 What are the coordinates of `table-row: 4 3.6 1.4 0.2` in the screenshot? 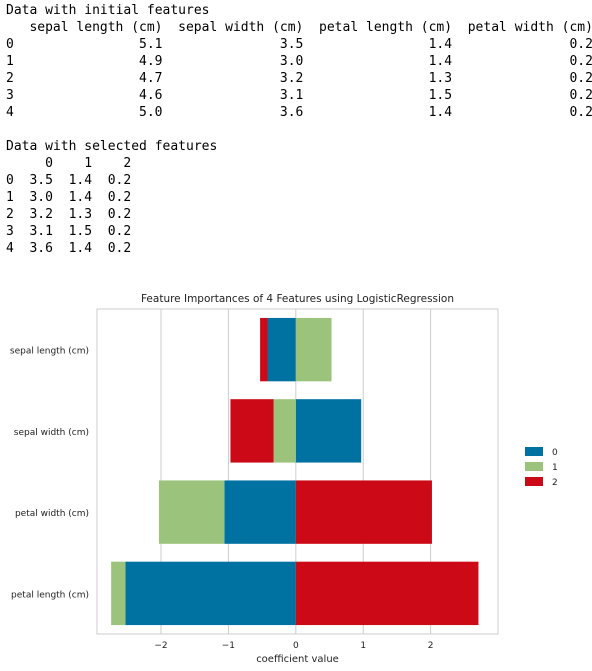 It's located at (111, 248).